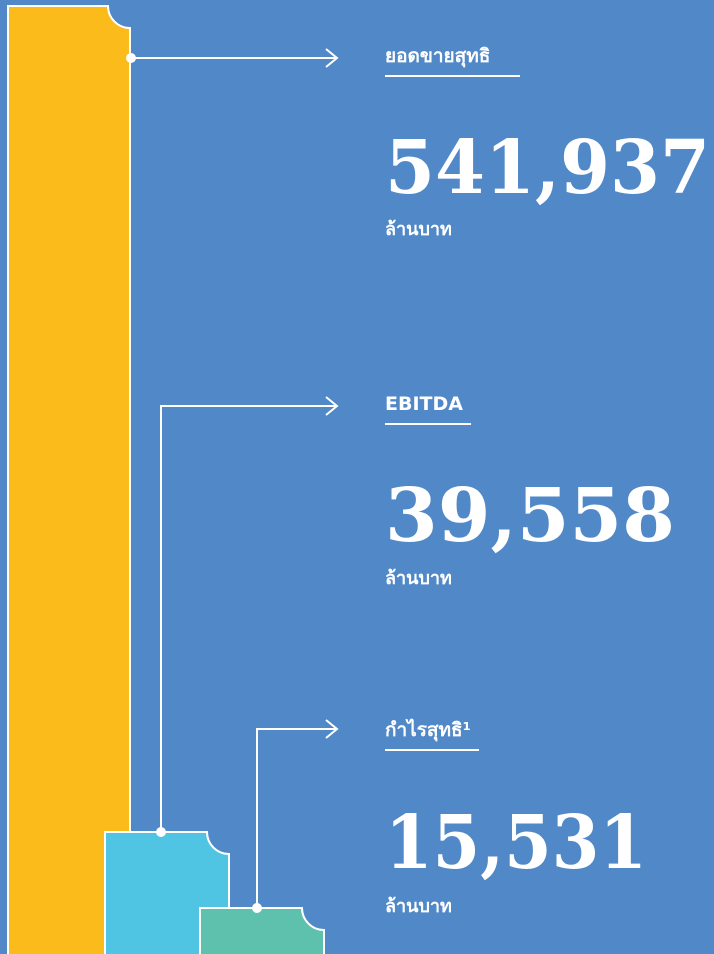 This screenshot has width=714, height=954. What do you see at coordinates (516, 843) in the screenshot?
I see `value: 15,531` at bounding box center [516, 843].